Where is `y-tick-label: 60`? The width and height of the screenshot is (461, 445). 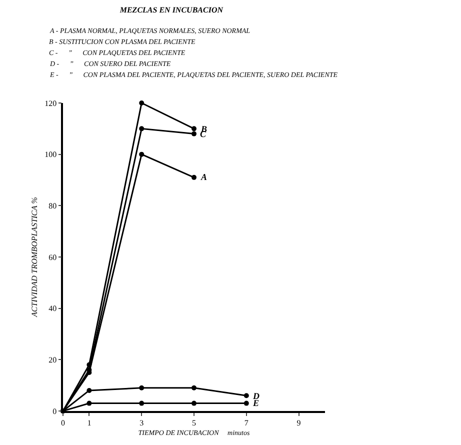
y-tick-label: 60 is located at coordinates (52, 257).